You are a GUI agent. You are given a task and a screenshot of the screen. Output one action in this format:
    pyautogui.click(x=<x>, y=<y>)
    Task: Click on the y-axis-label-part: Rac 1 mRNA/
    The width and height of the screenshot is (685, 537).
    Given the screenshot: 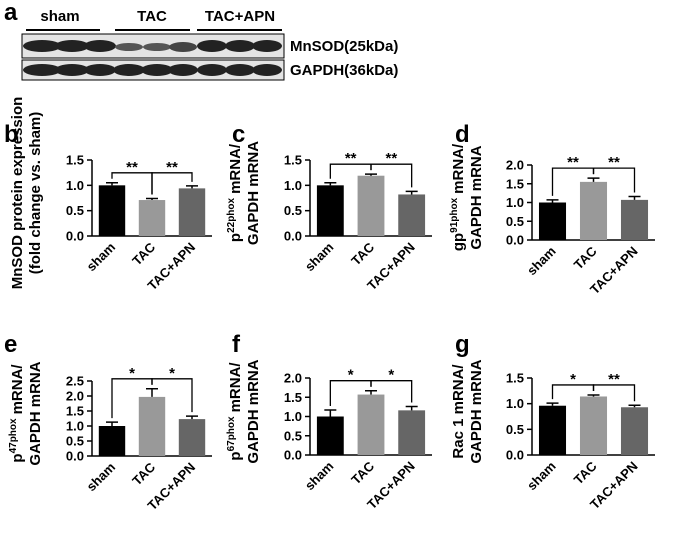 What is the action you would take?
    pyautogui.click(x=458, y=411)
    